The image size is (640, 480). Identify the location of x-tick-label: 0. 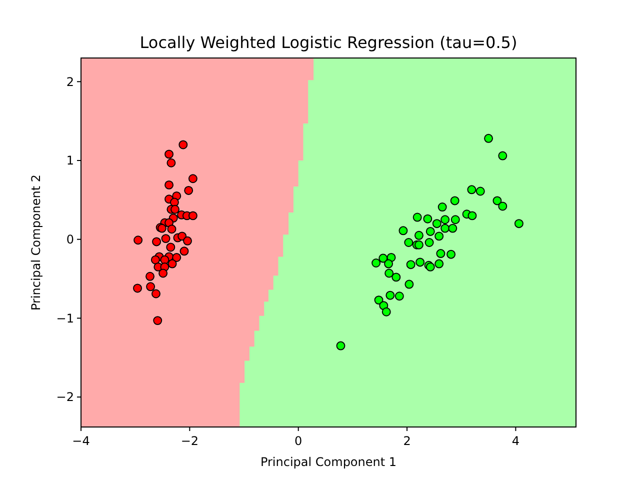
(298, 441).